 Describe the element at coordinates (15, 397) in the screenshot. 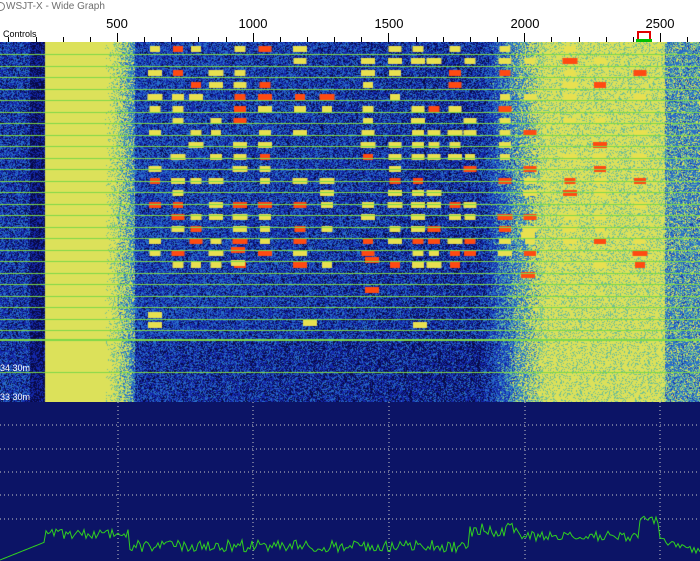

I see `band-label-33: 33 30m` at that location.